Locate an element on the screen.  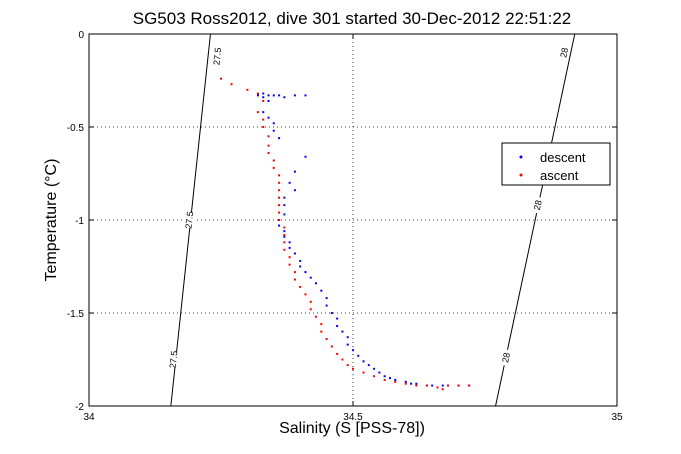
y-tick-label: -0.5 is located at coordinates (76, 128).